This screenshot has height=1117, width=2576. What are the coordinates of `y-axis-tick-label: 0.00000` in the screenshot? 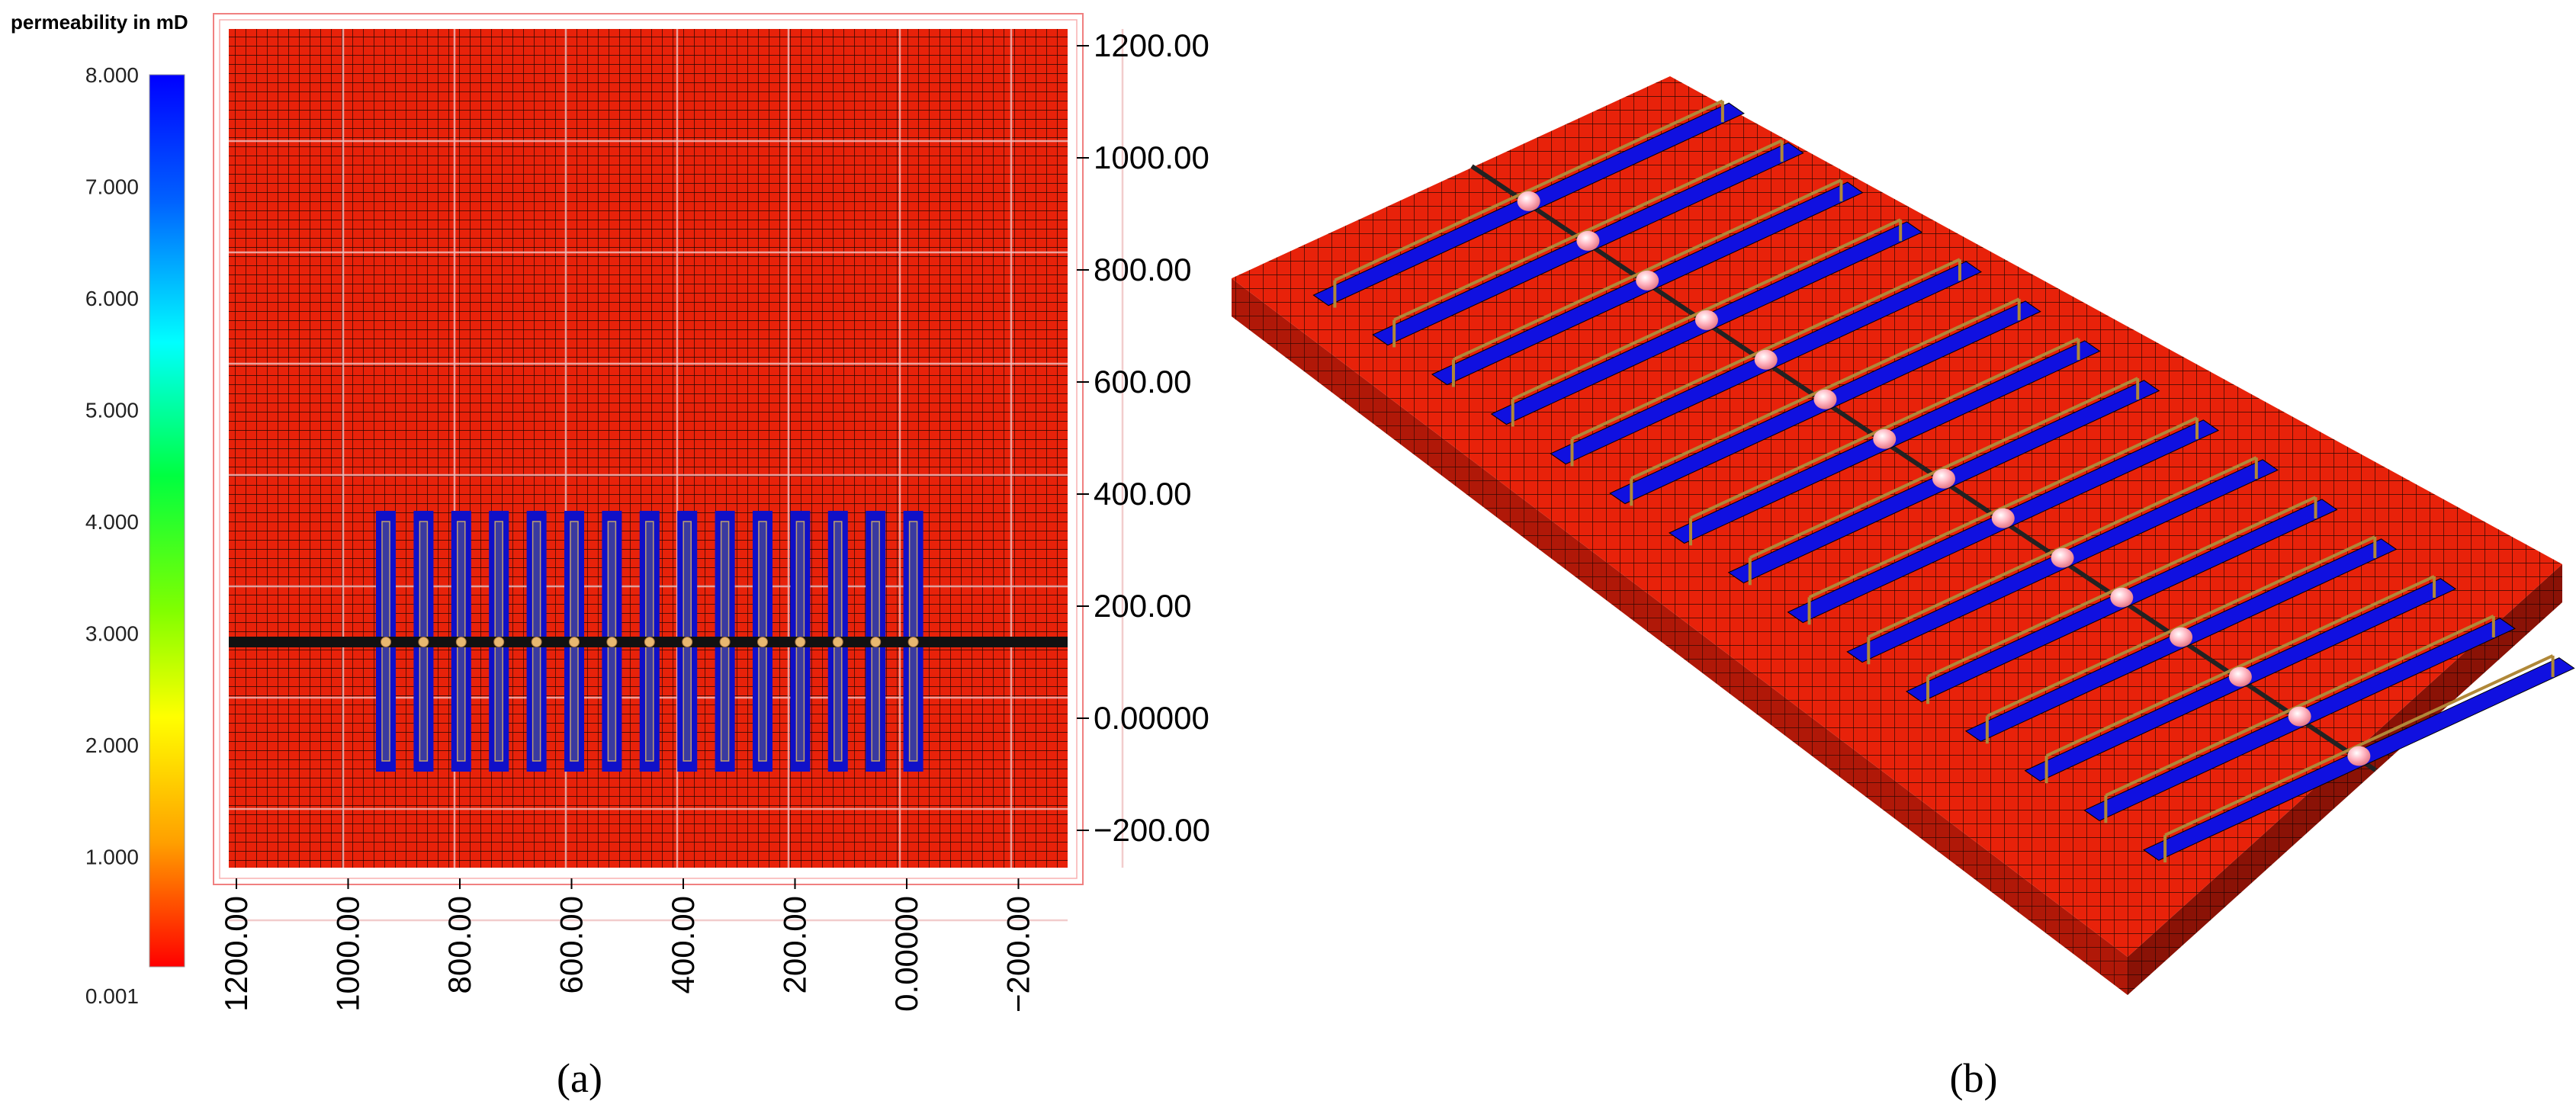 It's located at (1151, 718).